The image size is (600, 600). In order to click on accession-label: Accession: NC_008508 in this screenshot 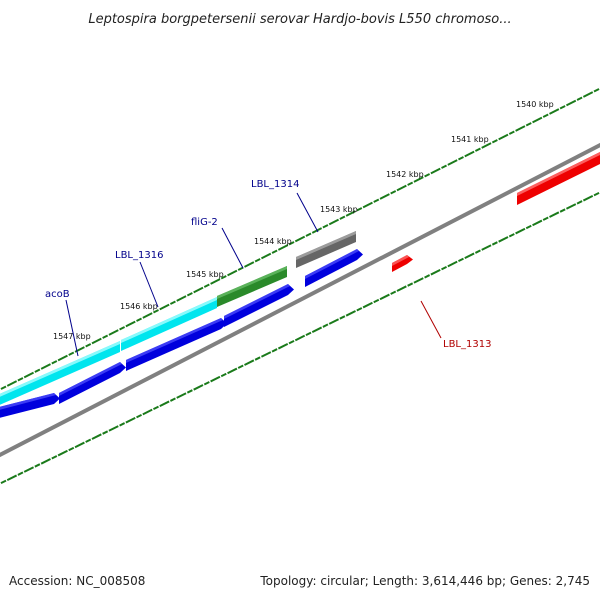, I will do `click(77, 581)`.